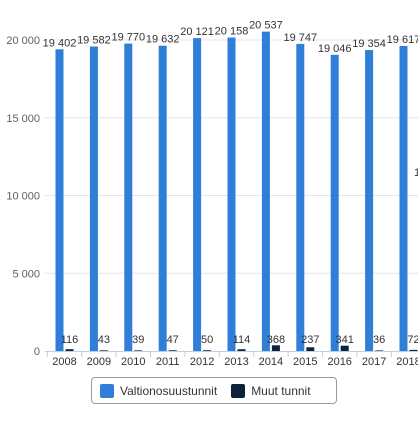 This screenshot has height=421, width=418. Describe the element at coordinates (94, 40) in the screenshot. I see `data-label-series-1: 19 582` at that location.